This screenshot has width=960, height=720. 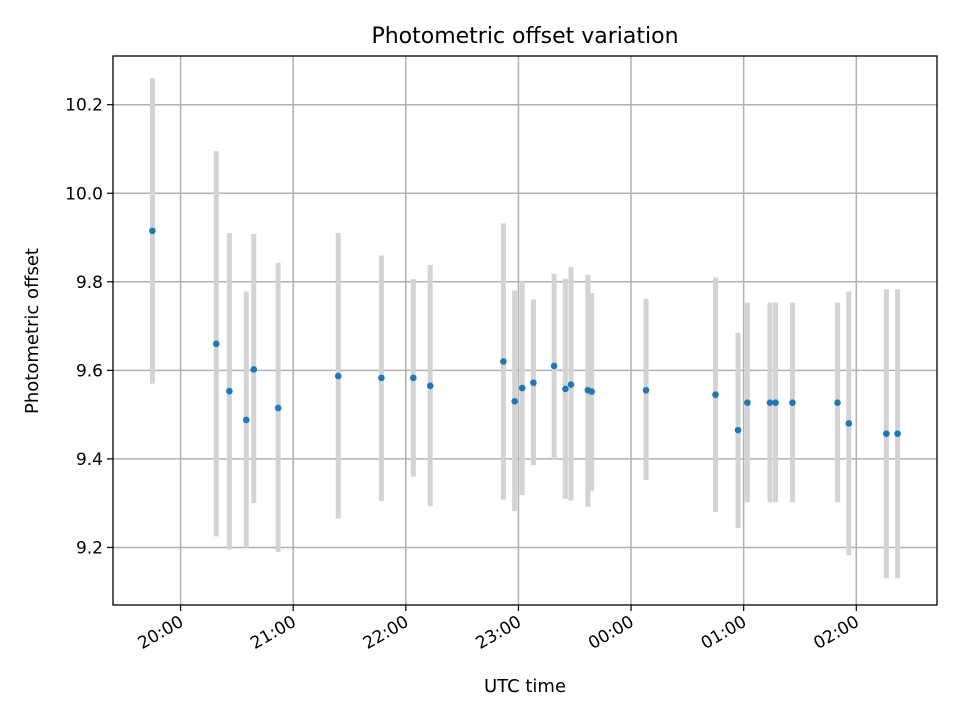 I want to click on x-tick-label: 20:00, so click(x=161, y=633).